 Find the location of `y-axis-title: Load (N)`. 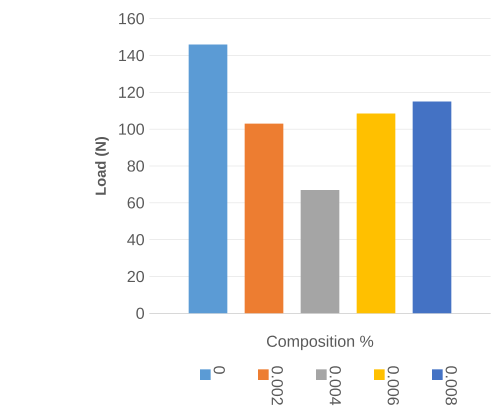

y-axis-title: Load (N) is located at coordinates (102, 166).